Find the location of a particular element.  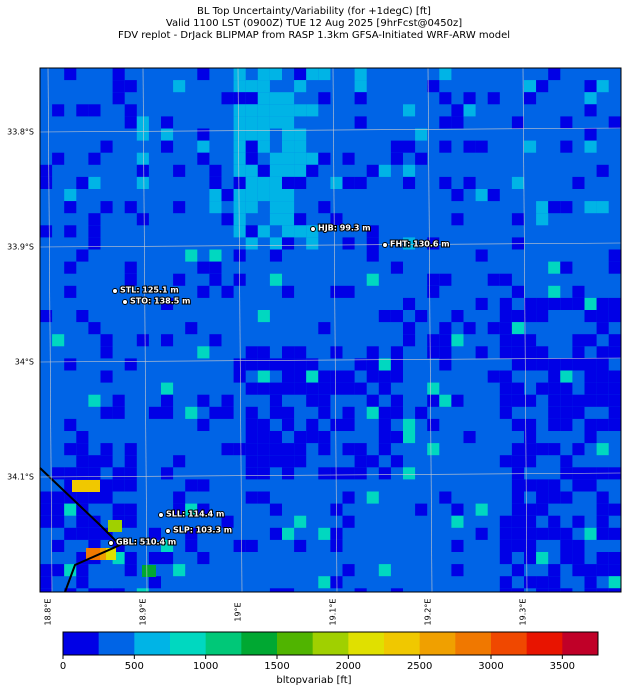

lat-label: 34.1°S is located at coordinates (20, 477).